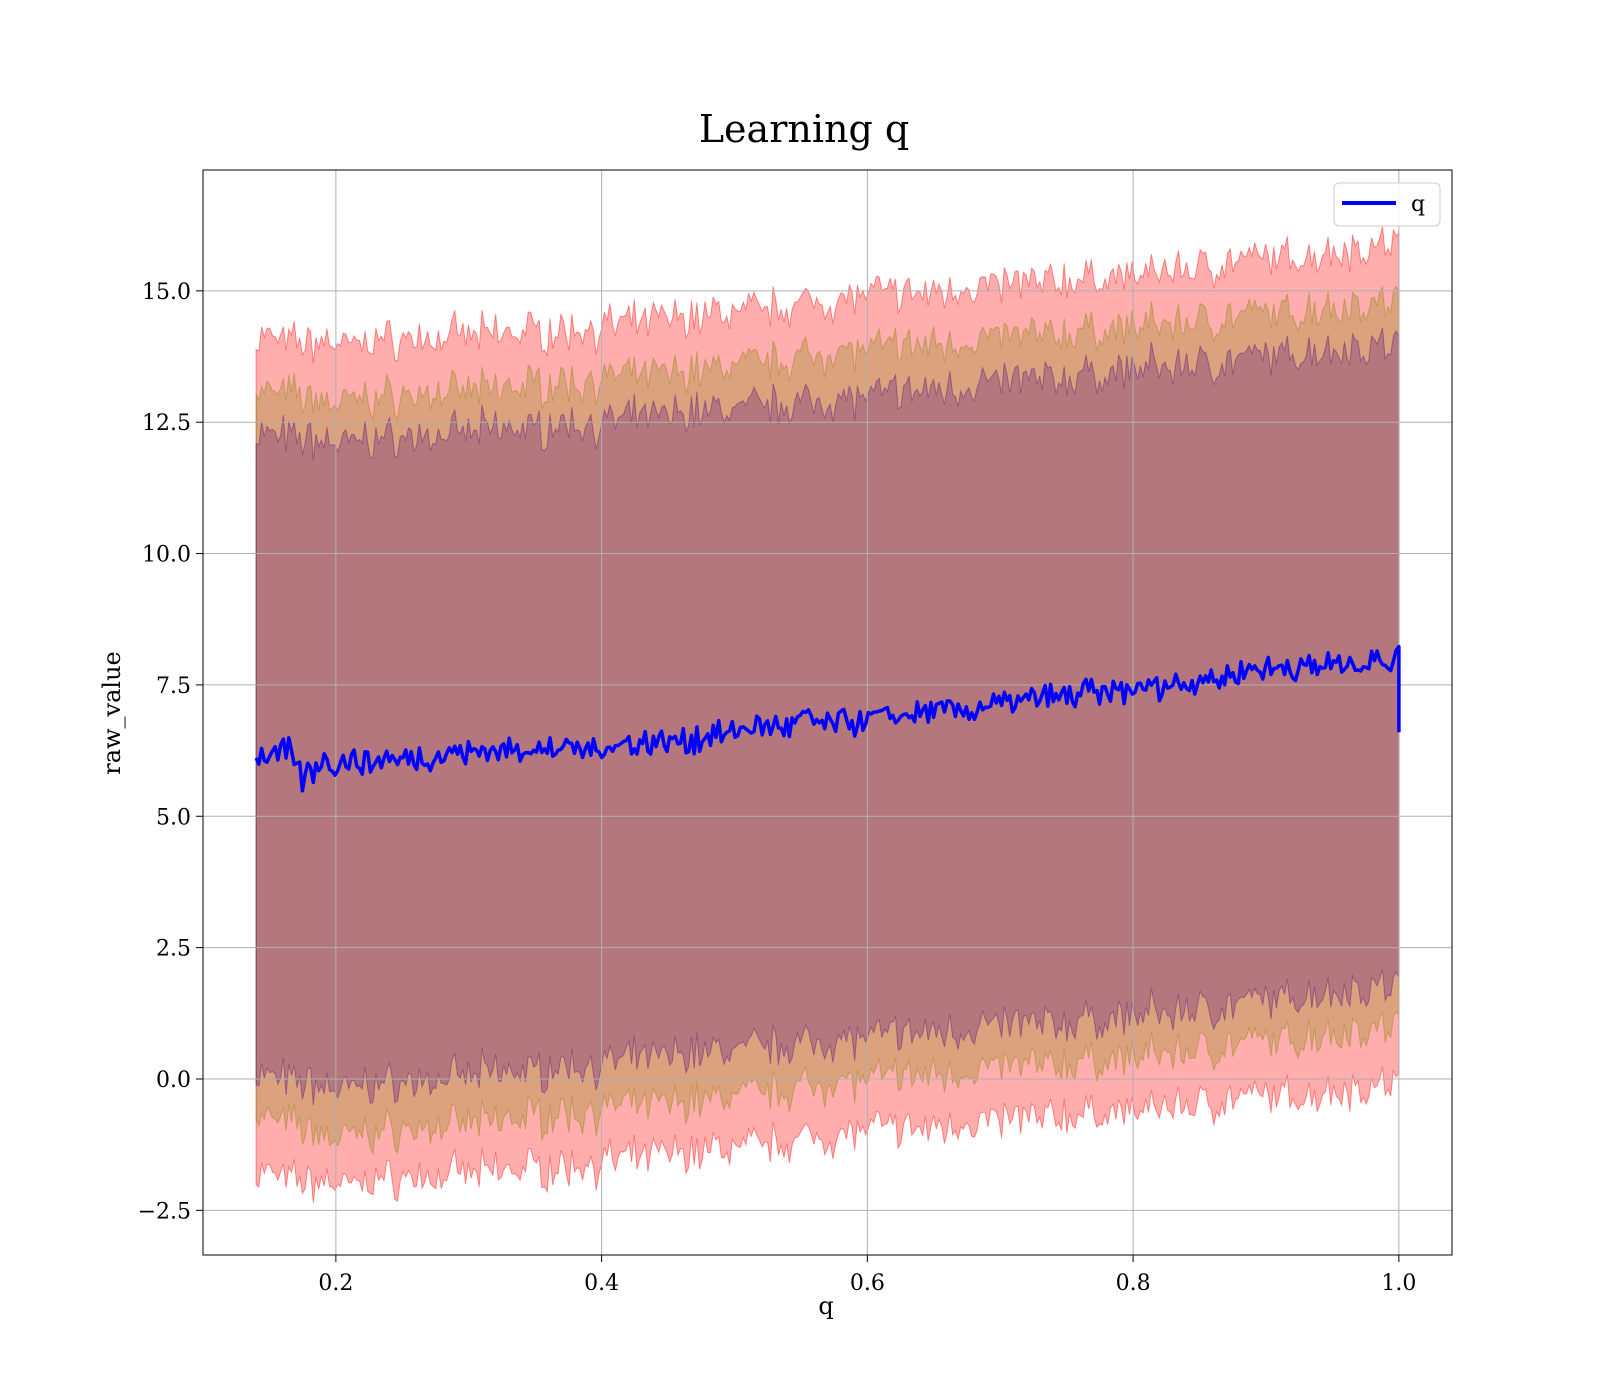  Describe the element at coordinates (166, 292) in the screenshot. I see `y-tick-label-7: 15.0` at that location.